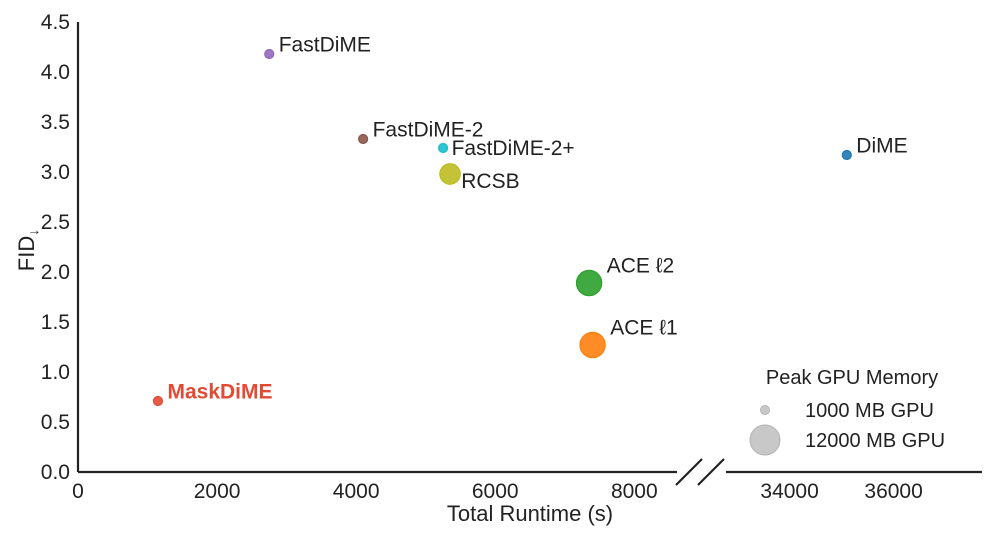 The image size is (996, 540). What do you see at coordinates (530, 513) in the screenshot?
I see `x-axis-label: Total Runtime (s)` at bounding box center [530, 513].